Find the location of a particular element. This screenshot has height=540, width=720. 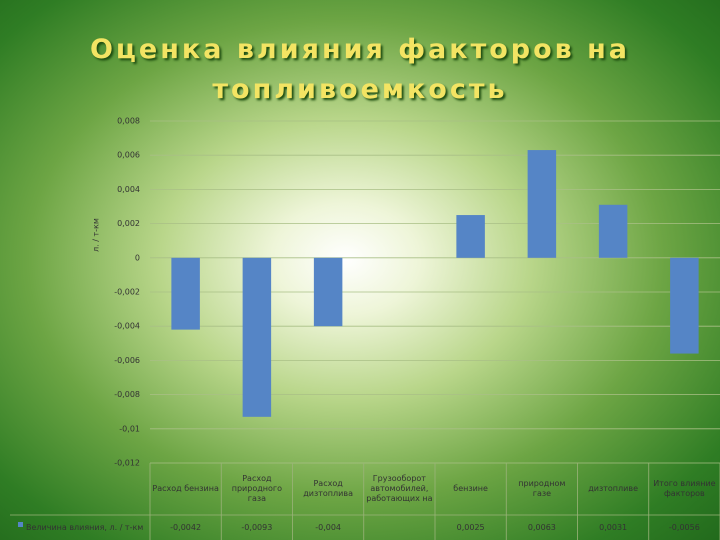

x-tick-label: Расход природного газа is located at coordinates (256, 488).